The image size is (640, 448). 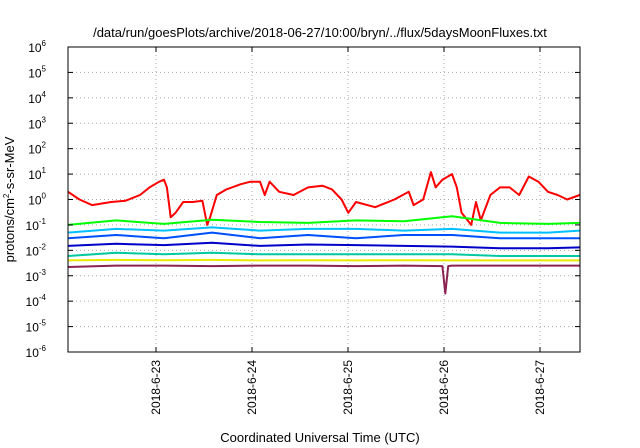 I want to click on y-tick-label: 10⁻⁴, so click(x=36, y=301).